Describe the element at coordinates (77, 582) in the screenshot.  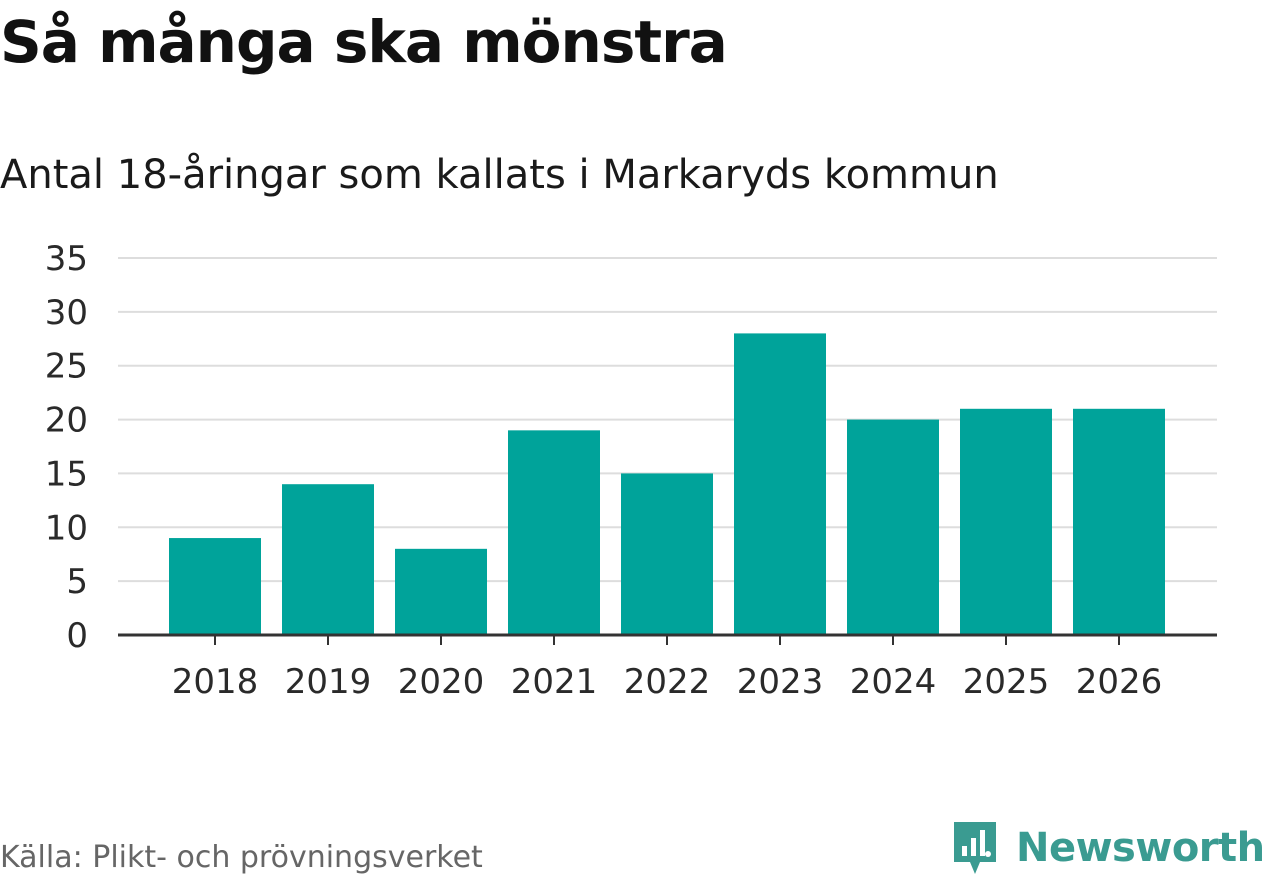
I see `y-tick-label: 5` at that location.